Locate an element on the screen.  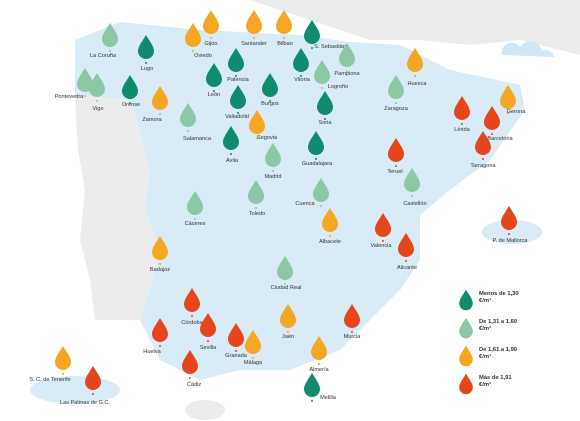
city-label: La Coruña is located at coordinates (103, 56).